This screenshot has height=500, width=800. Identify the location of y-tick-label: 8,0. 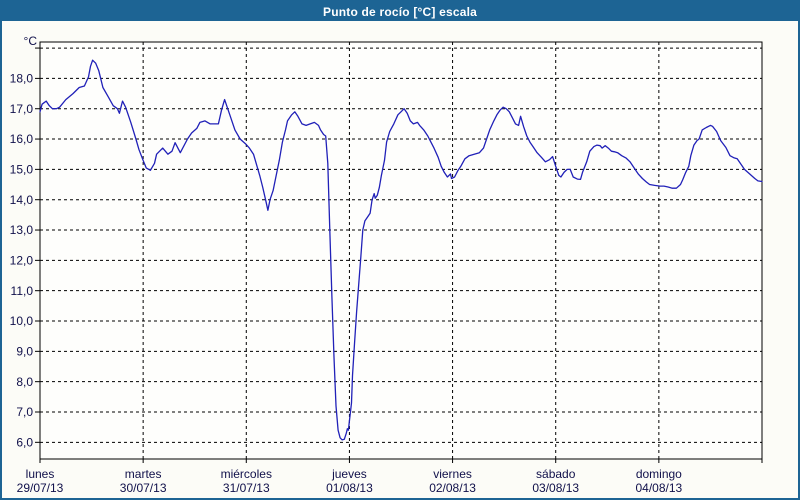
(24, 382).